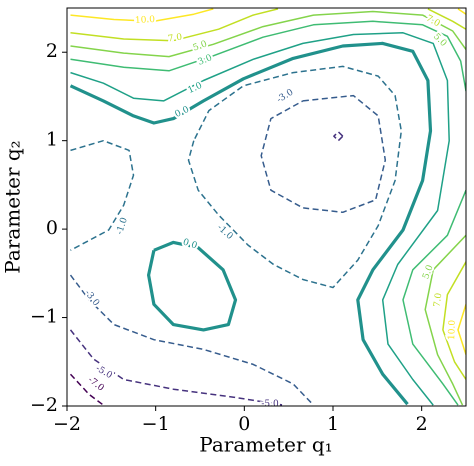  What do you see at coordinates (52, 228) in the screenshot?
I see `y-tick-label: 0` at bounding box center [52, 228].